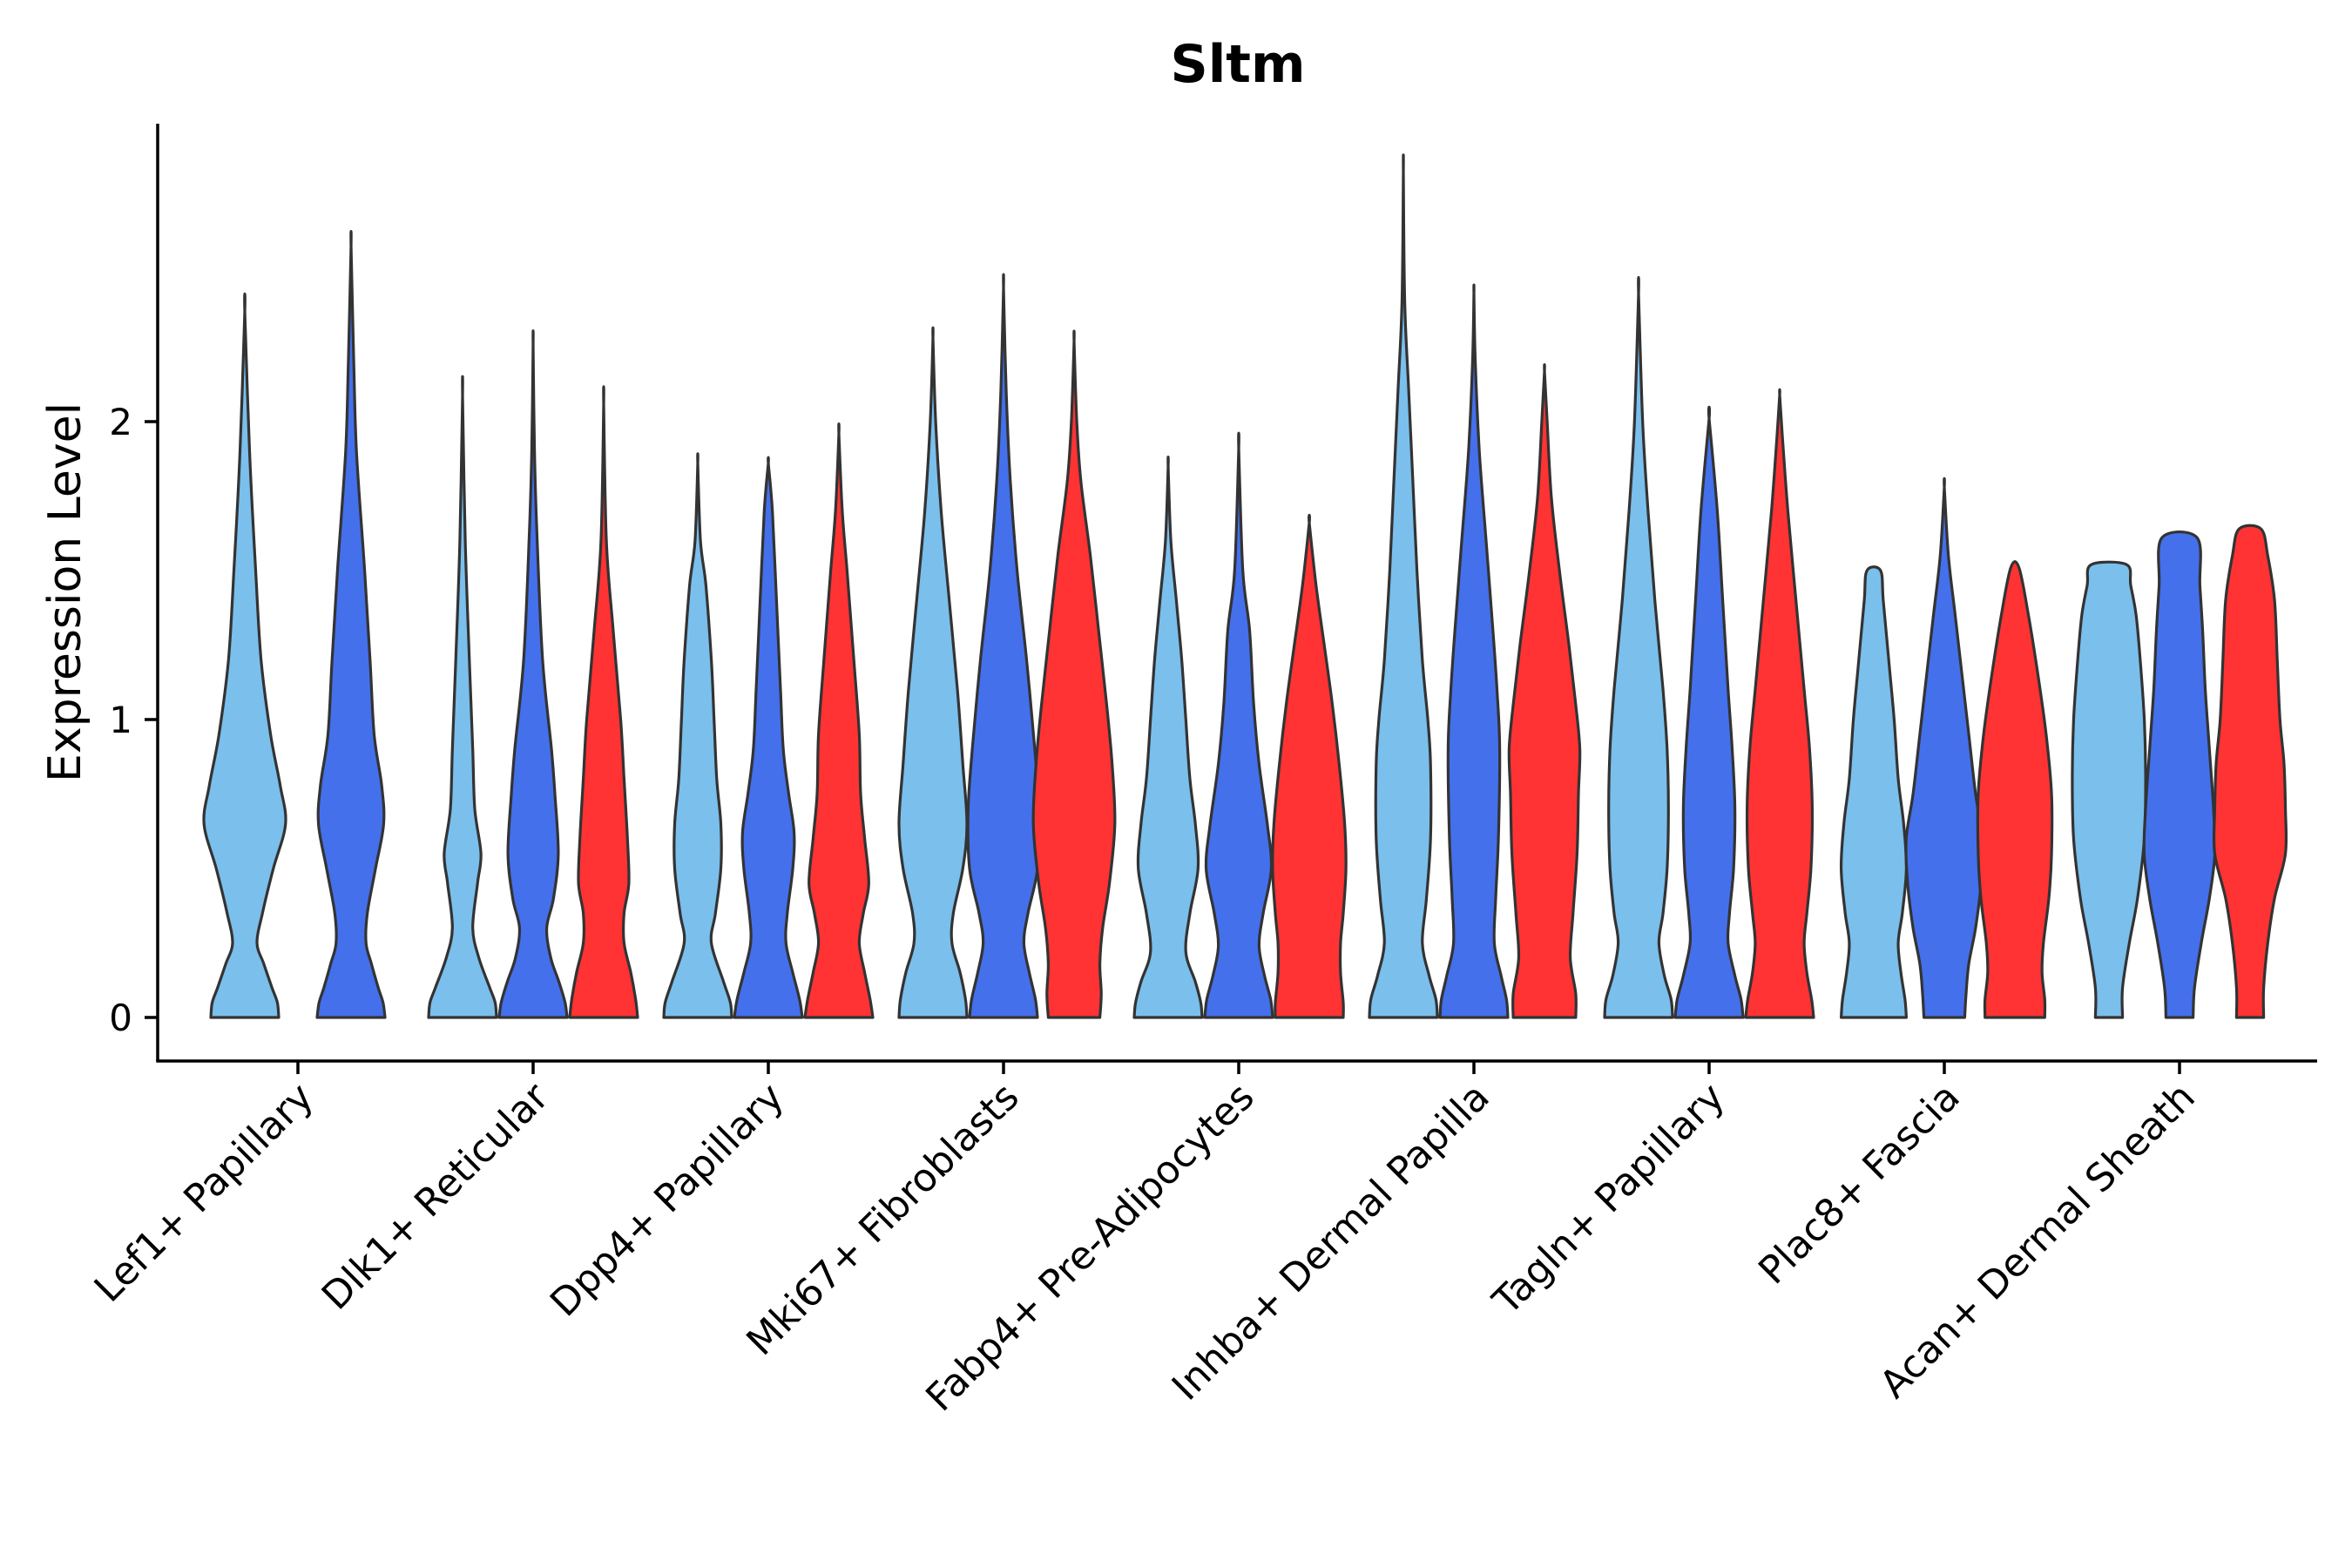 This screenshot has width=2352, height=1568. Describe the element at coordinates (120, 720) in the screenshot. I see `y-tick-label: 1` at that location.